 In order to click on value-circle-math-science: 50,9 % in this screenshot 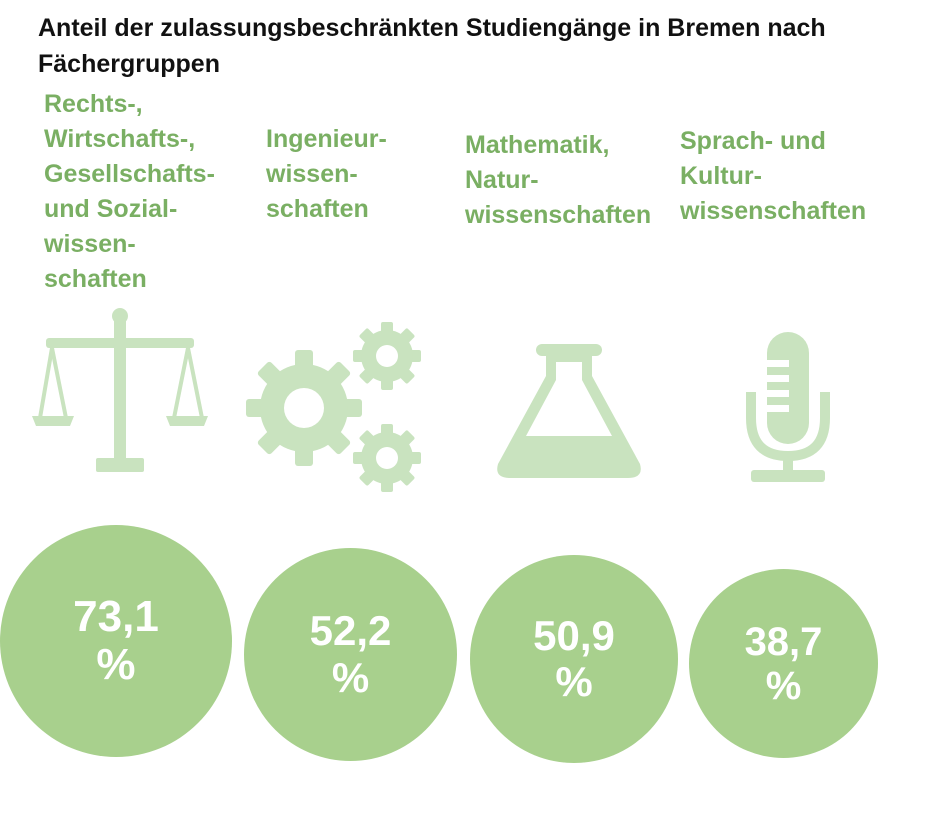, I will do `click(574, 659)`.